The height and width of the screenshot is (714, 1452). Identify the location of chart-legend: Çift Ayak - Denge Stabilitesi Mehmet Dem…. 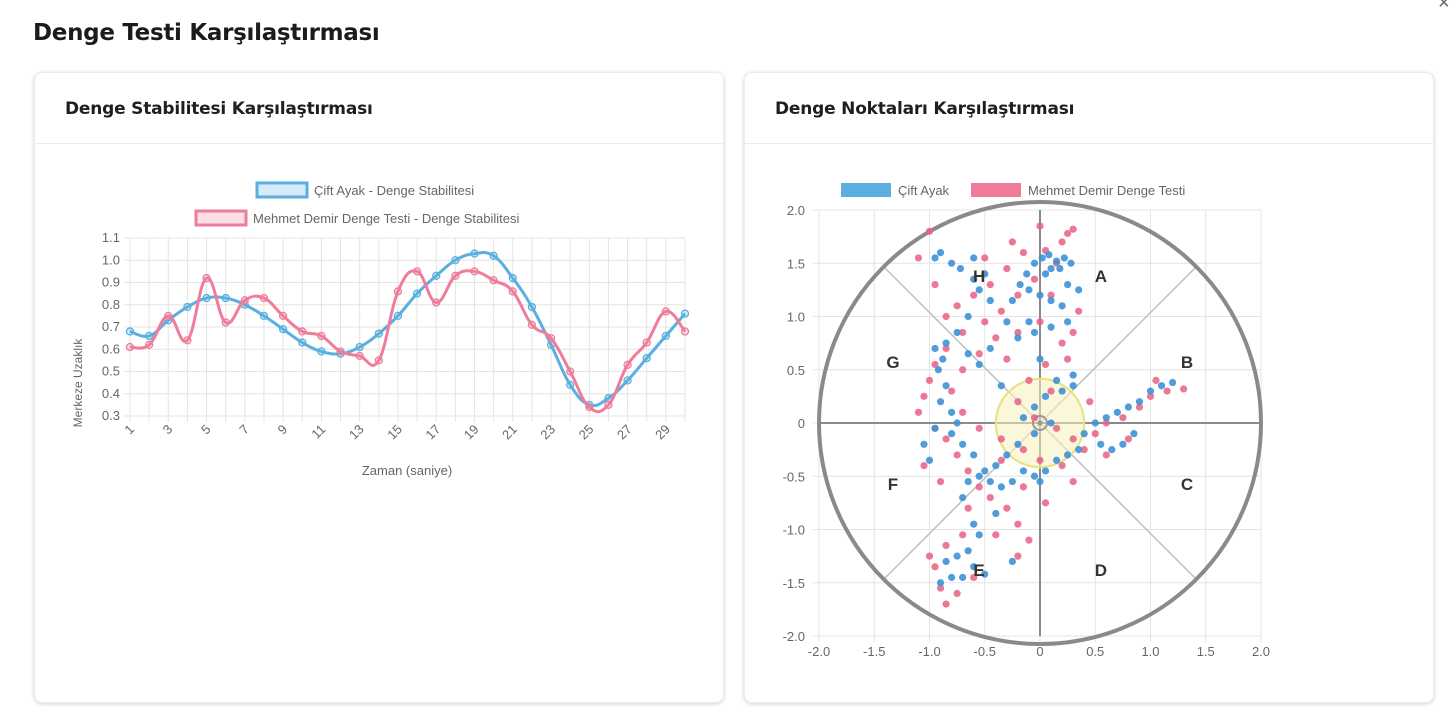
(356, 204).